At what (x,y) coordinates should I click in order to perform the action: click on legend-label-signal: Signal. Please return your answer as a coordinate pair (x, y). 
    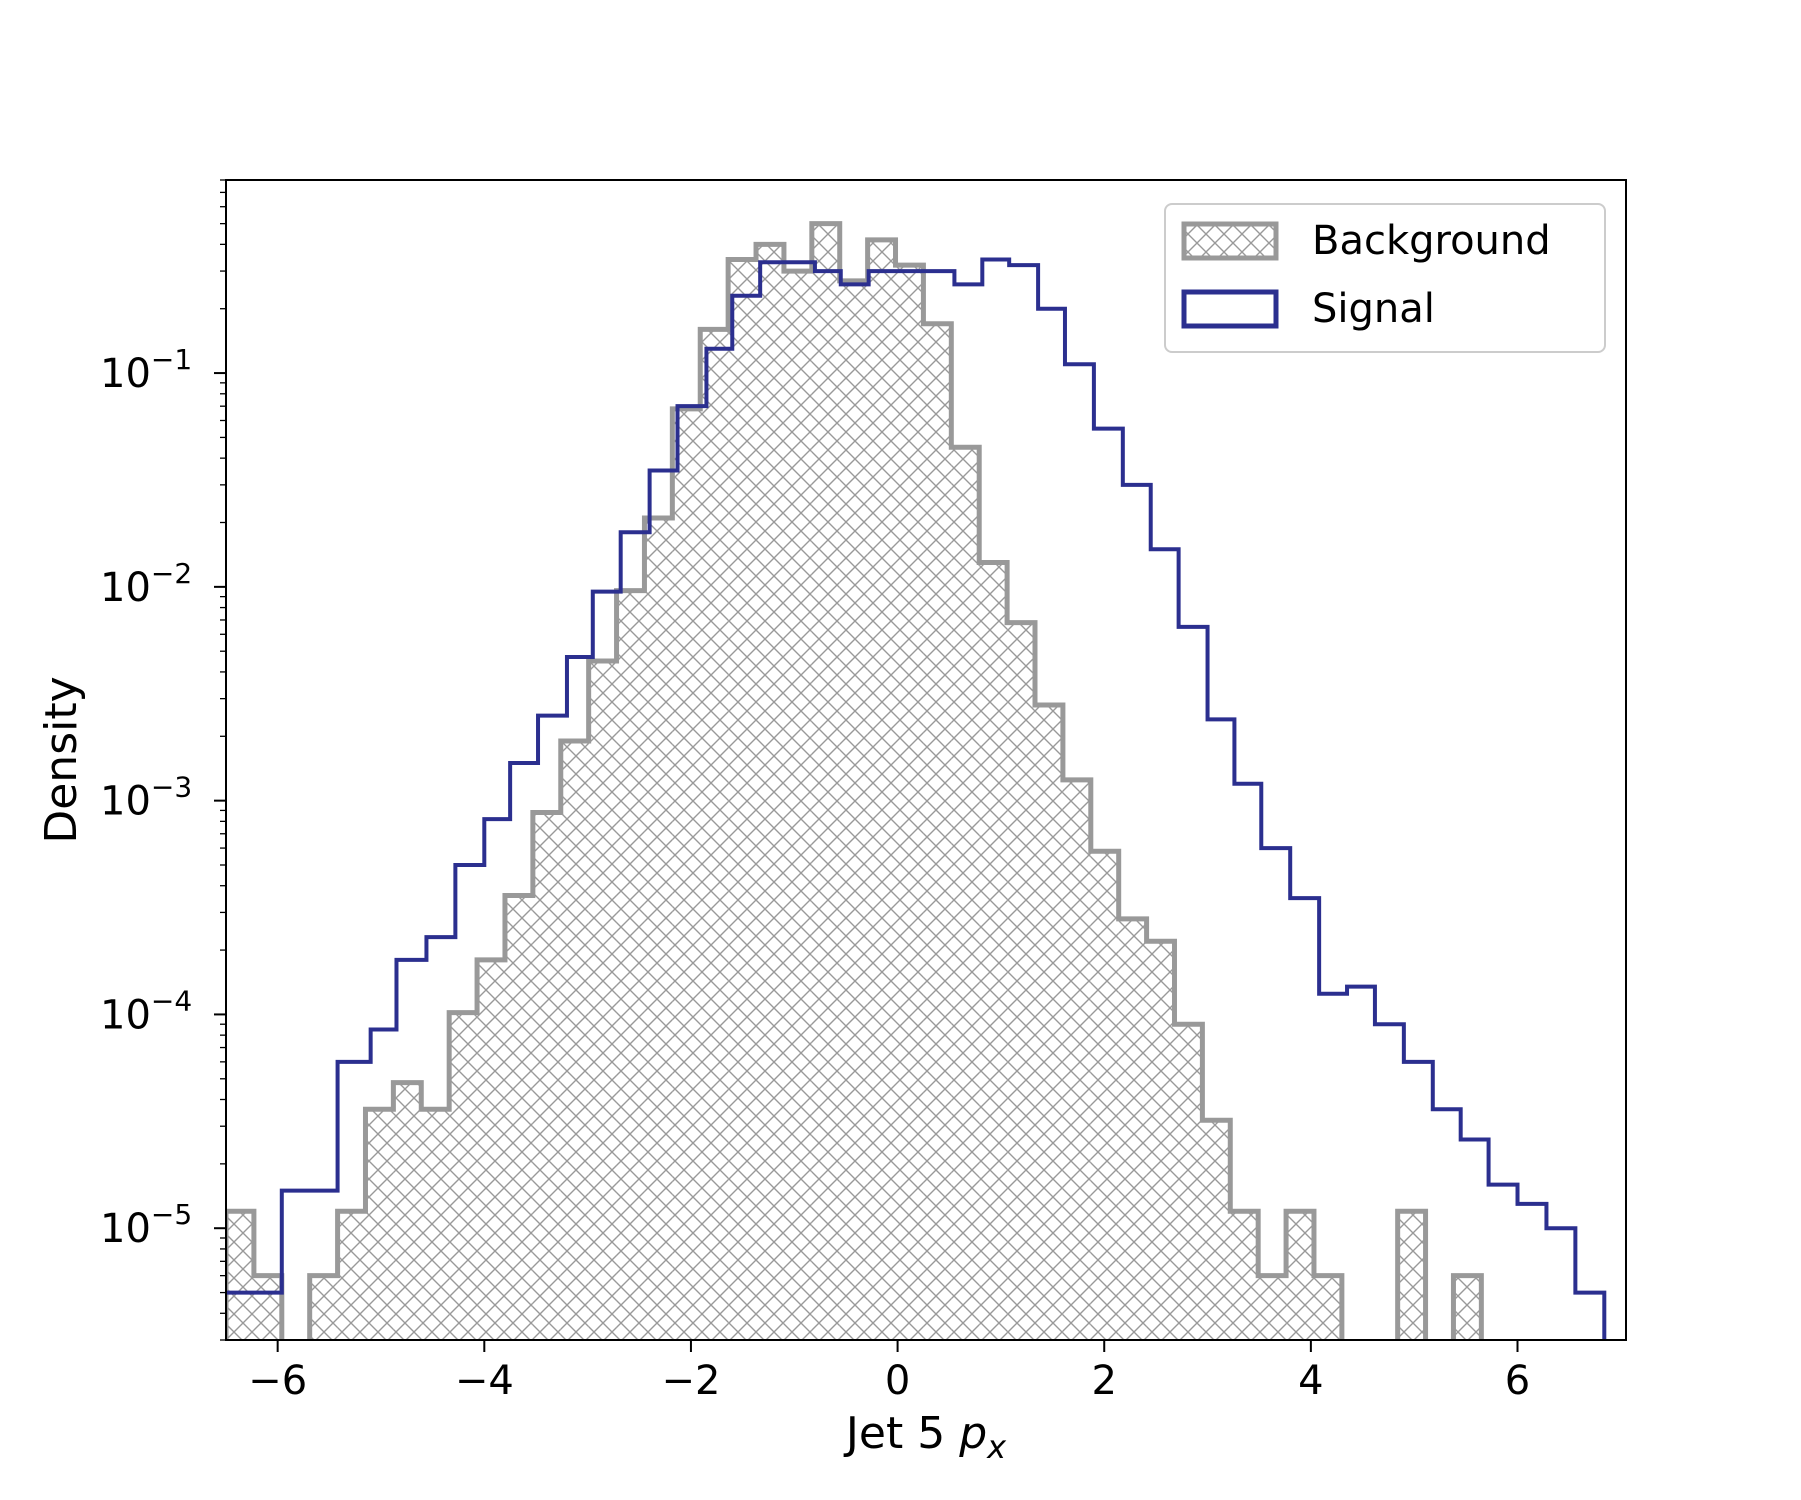
    Looking at the image, I should click on (1373, 309).